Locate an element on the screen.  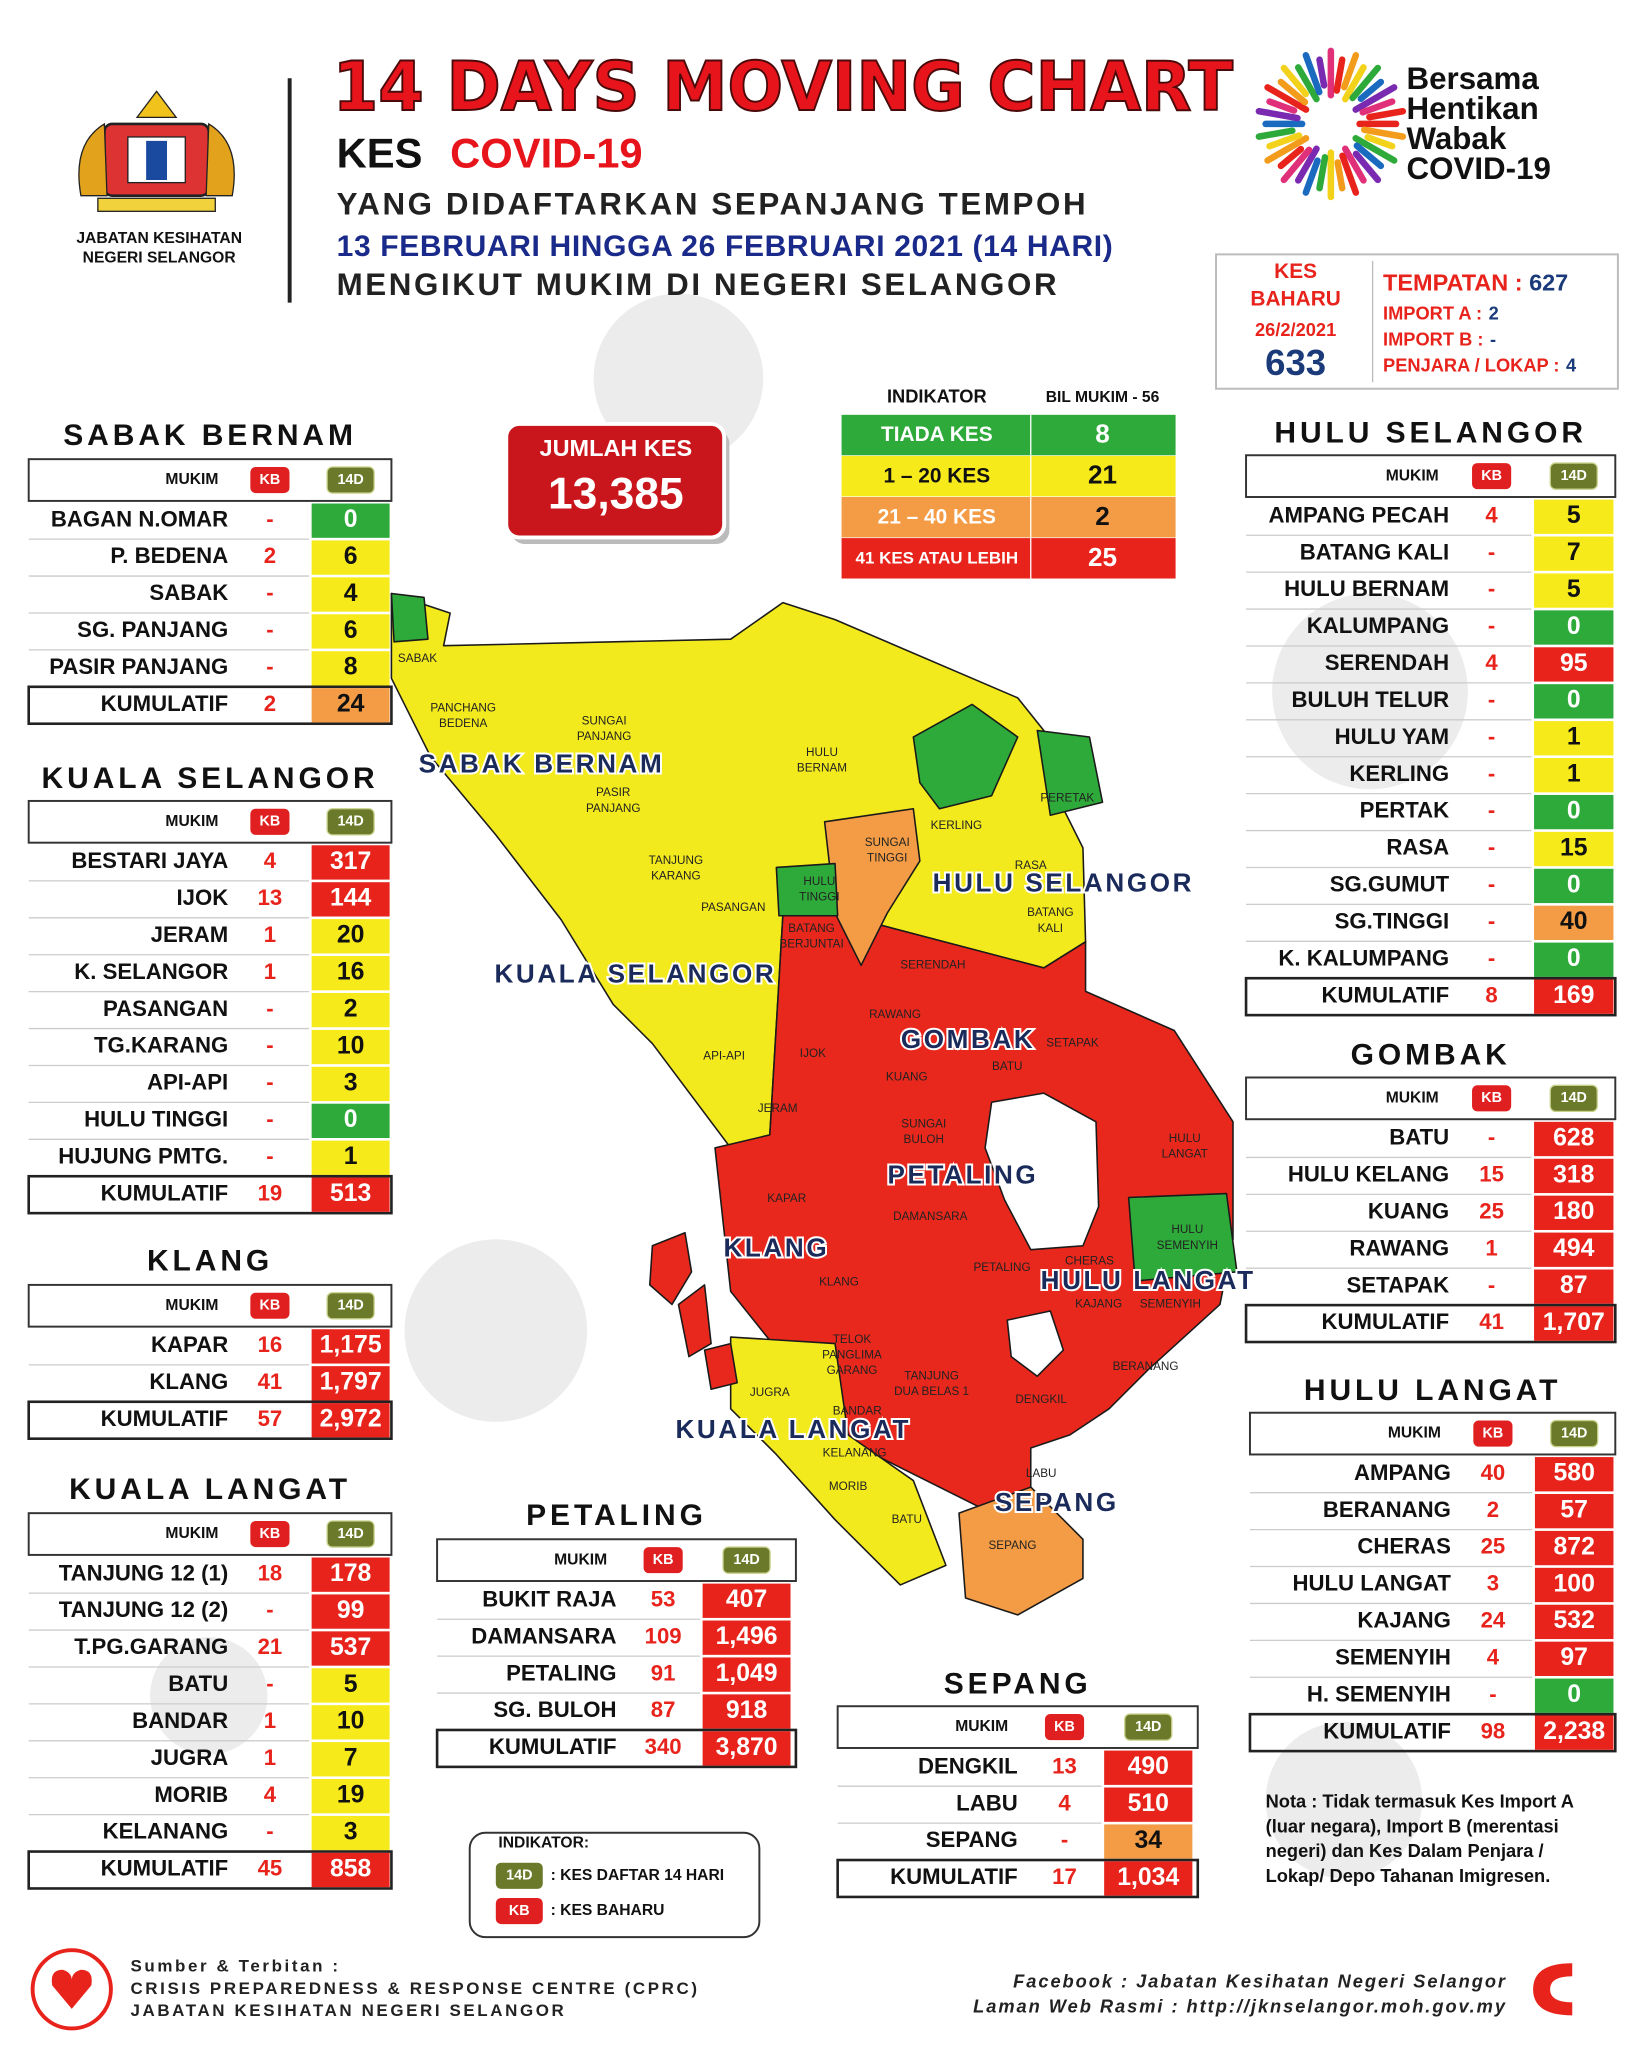
summary-label: KES is located at coordinates (1295, 271).